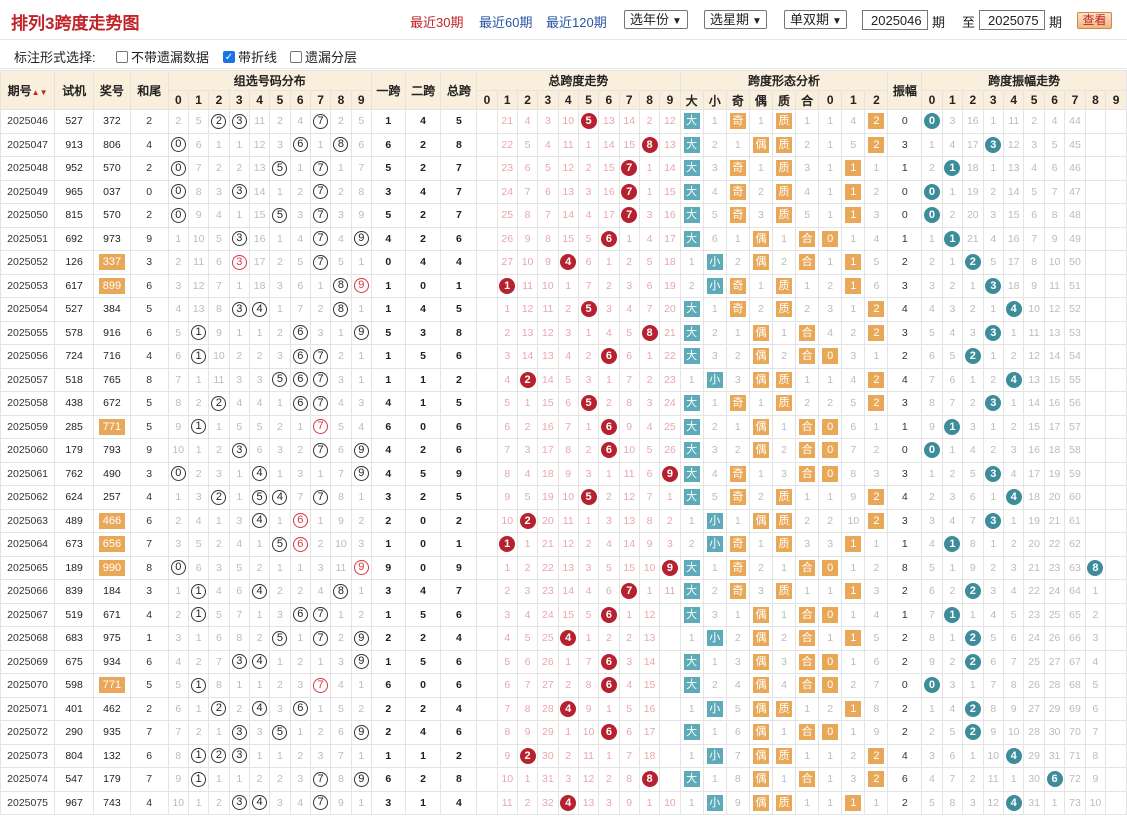 This screenshot has height=818, width=1127. What do you see at coordinates (735, 19) in the screenshot?
I see `weekday-select: 选星期 ▼` at bounding box center [735, 19].